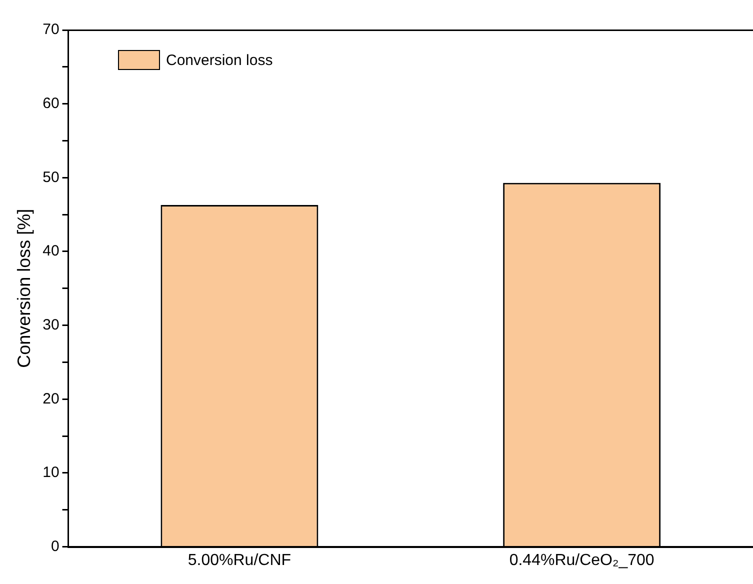 This screenshot has height=584, width=753. Describe the element at coordinates (219, 60) in the screenshot. I see `legend-label: Conversion loss` at that location.